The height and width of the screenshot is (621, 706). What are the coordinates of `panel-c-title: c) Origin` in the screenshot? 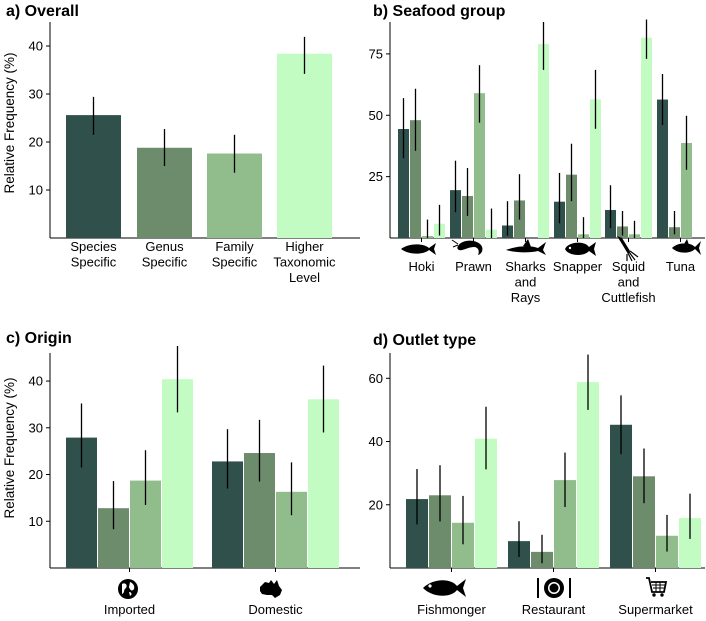 It's located at (39, 338).